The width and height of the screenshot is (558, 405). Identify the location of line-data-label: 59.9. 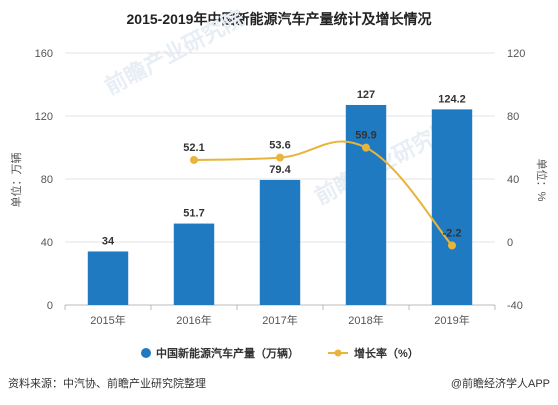
(365, 136).